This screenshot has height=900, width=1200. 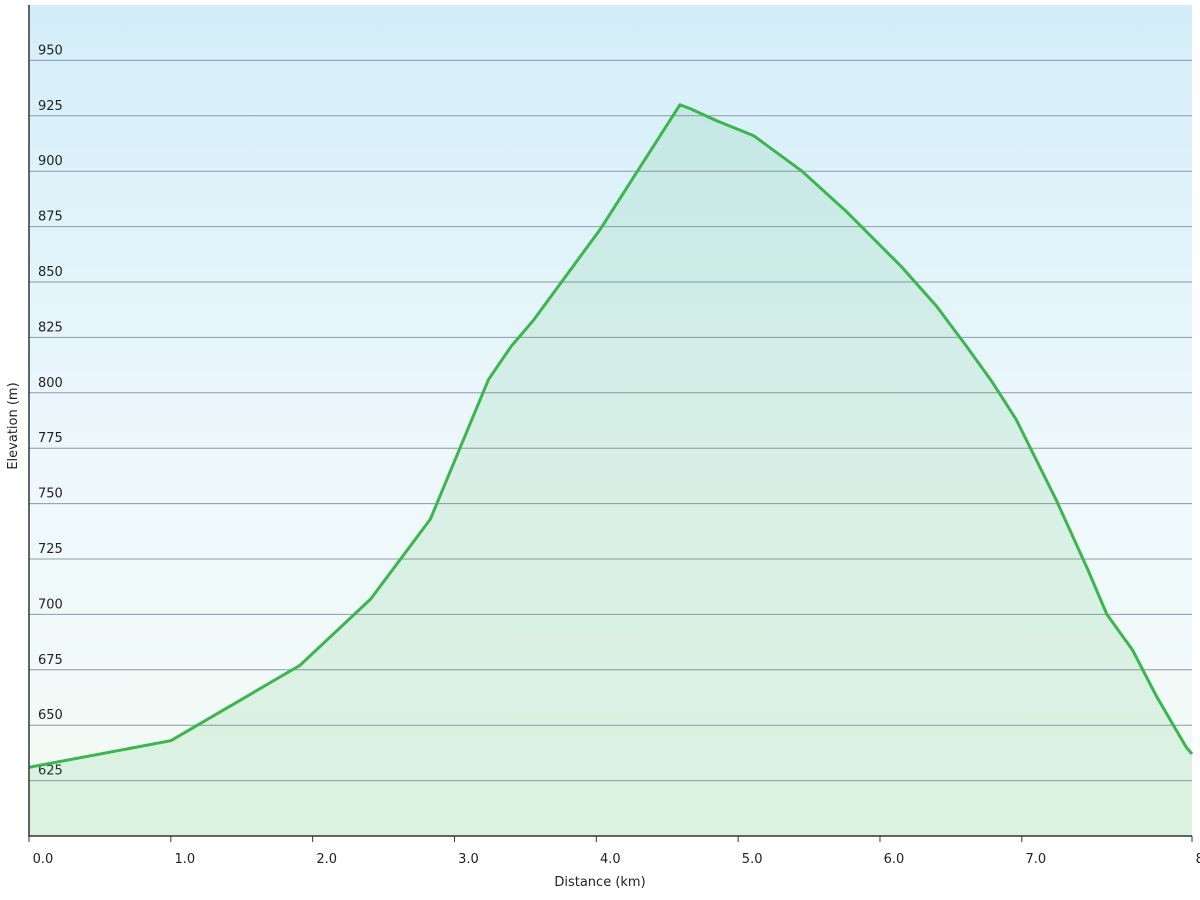 What do you see at coordinates (599, 882) in the screenshot?
I see `x-axis-title: Distance (km)` at bounding box center [599, 882].